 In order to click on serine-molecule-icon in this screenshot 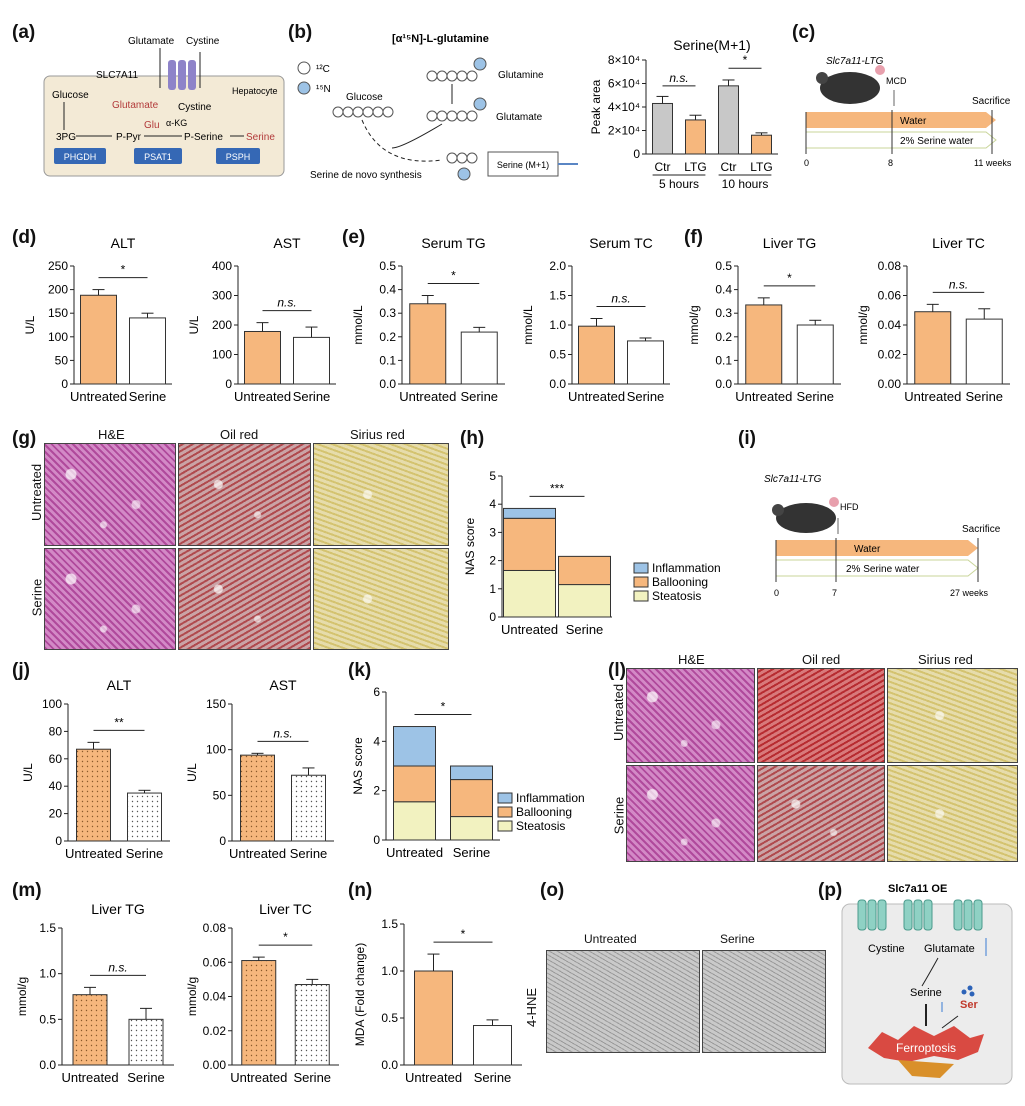, I will do `click(968, 991)`.